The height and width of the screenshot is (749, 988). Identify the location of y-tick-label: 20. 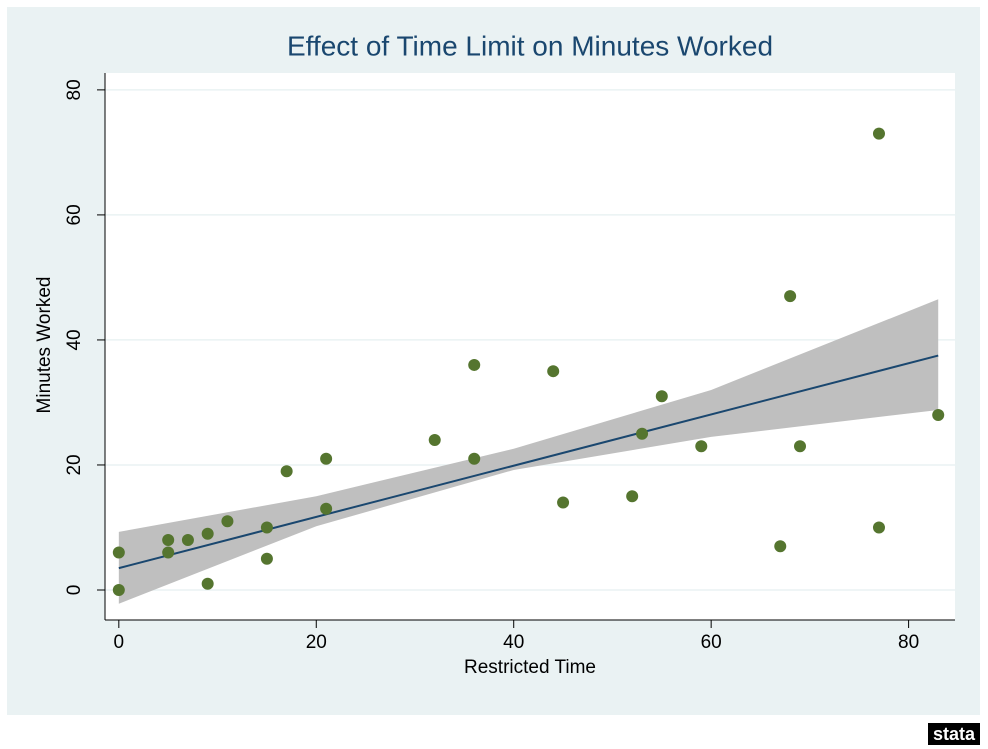
(74, 464).